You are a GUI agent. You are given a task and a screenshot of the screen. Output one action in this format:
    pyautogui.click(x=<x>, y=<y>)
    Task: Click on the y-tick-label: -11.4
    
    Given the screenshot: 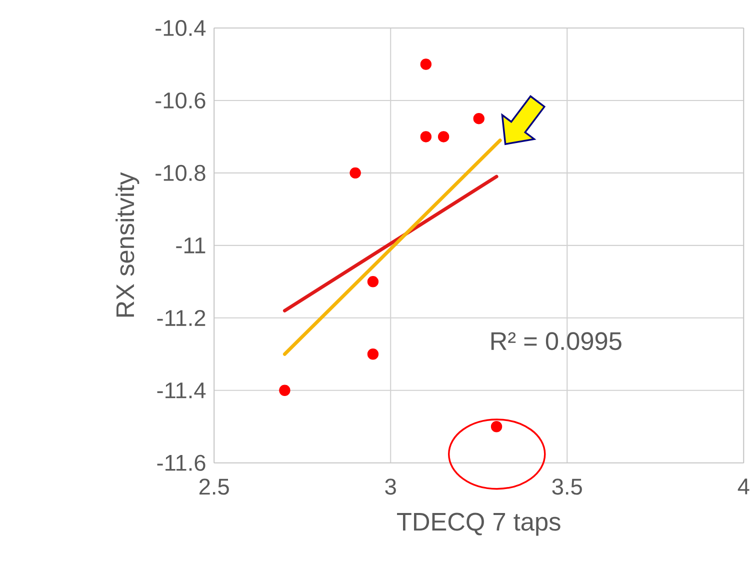 What is the action you would take?
    pyautogui.click(x=181, y=390)
    